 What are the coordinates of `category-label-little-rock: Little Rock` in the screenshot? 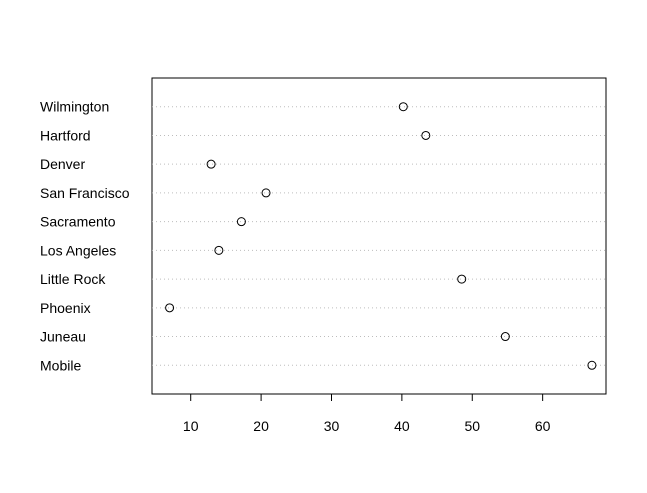 It's located at (73, 279).